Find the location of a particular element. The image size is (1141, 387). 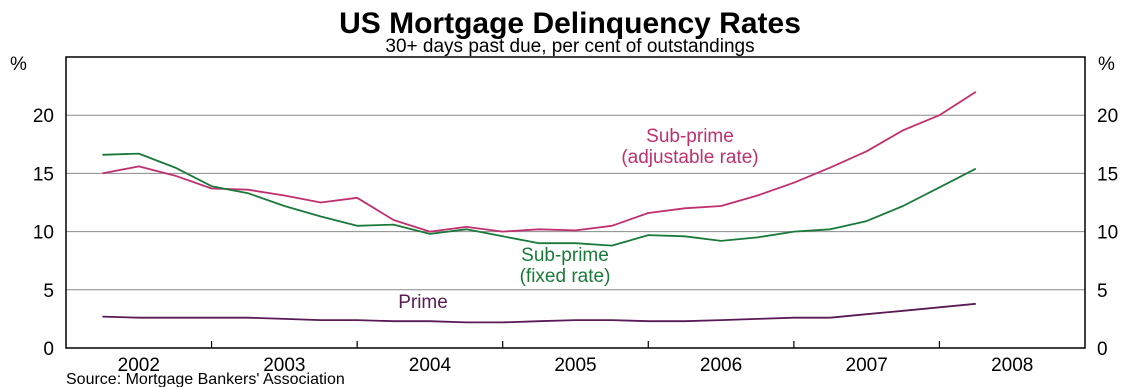

y-tick-label-right: 15 is located at coordinates (1107, 174).